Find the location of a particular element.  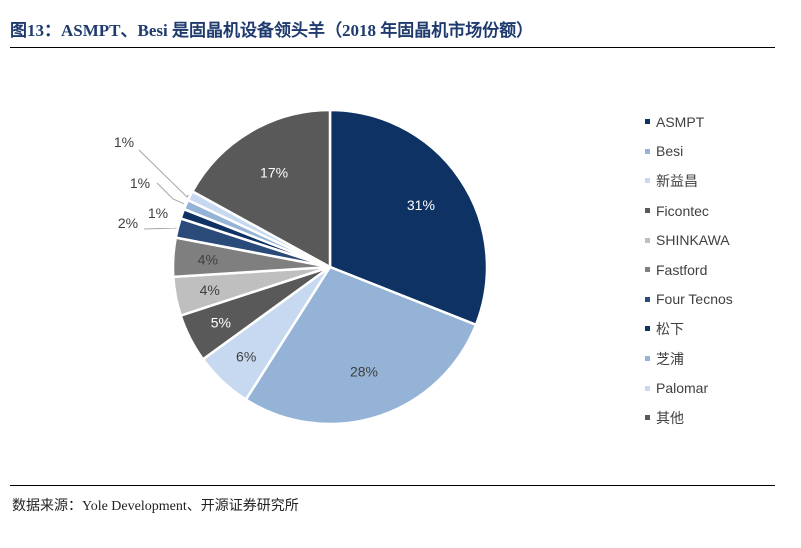

legend-item: ASMPT is located at coordinates (689, 122).